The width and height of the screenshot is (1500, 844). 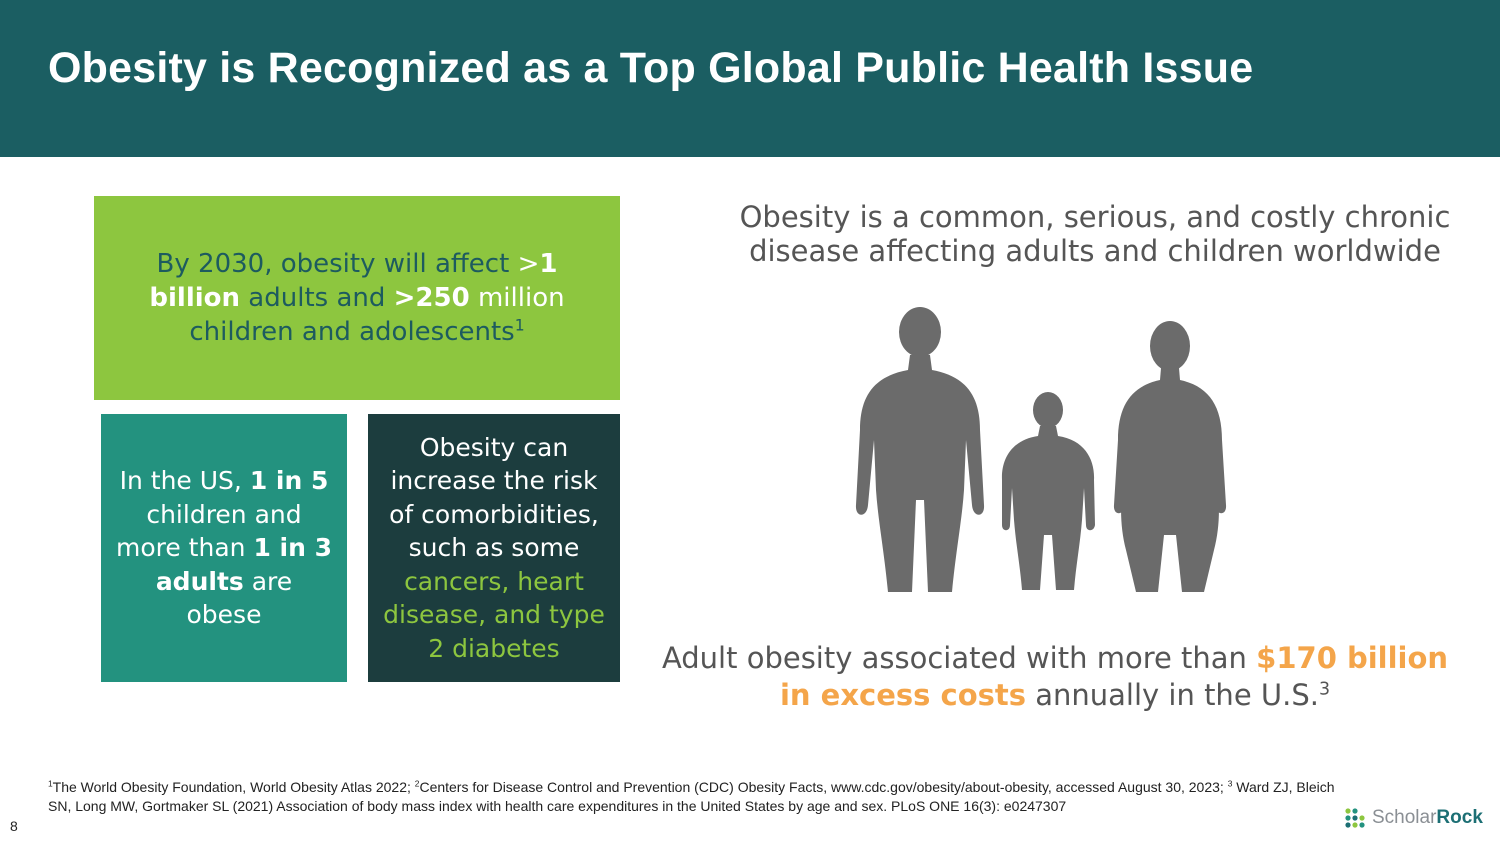 What do you see at coordinates (1355, 818) in the screenshot?
I see `scholar-rock-logo-icon` at bounding box center [1355, 818].